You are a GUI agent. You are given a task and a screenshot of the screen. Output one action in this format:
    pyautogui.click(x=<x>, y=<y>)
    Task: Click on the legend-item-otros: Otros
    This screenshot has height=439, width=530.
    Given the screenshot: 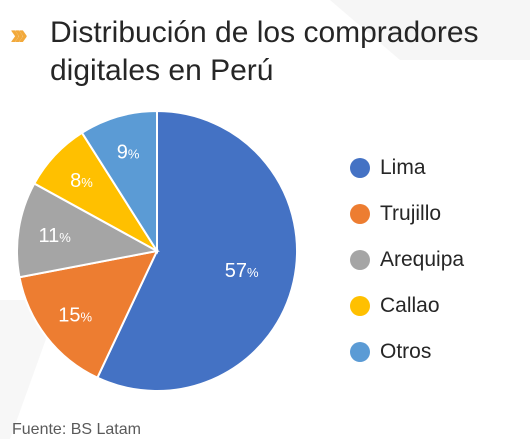 What is the action you would take?
    pyautogui.click(x=407, y=352)
    